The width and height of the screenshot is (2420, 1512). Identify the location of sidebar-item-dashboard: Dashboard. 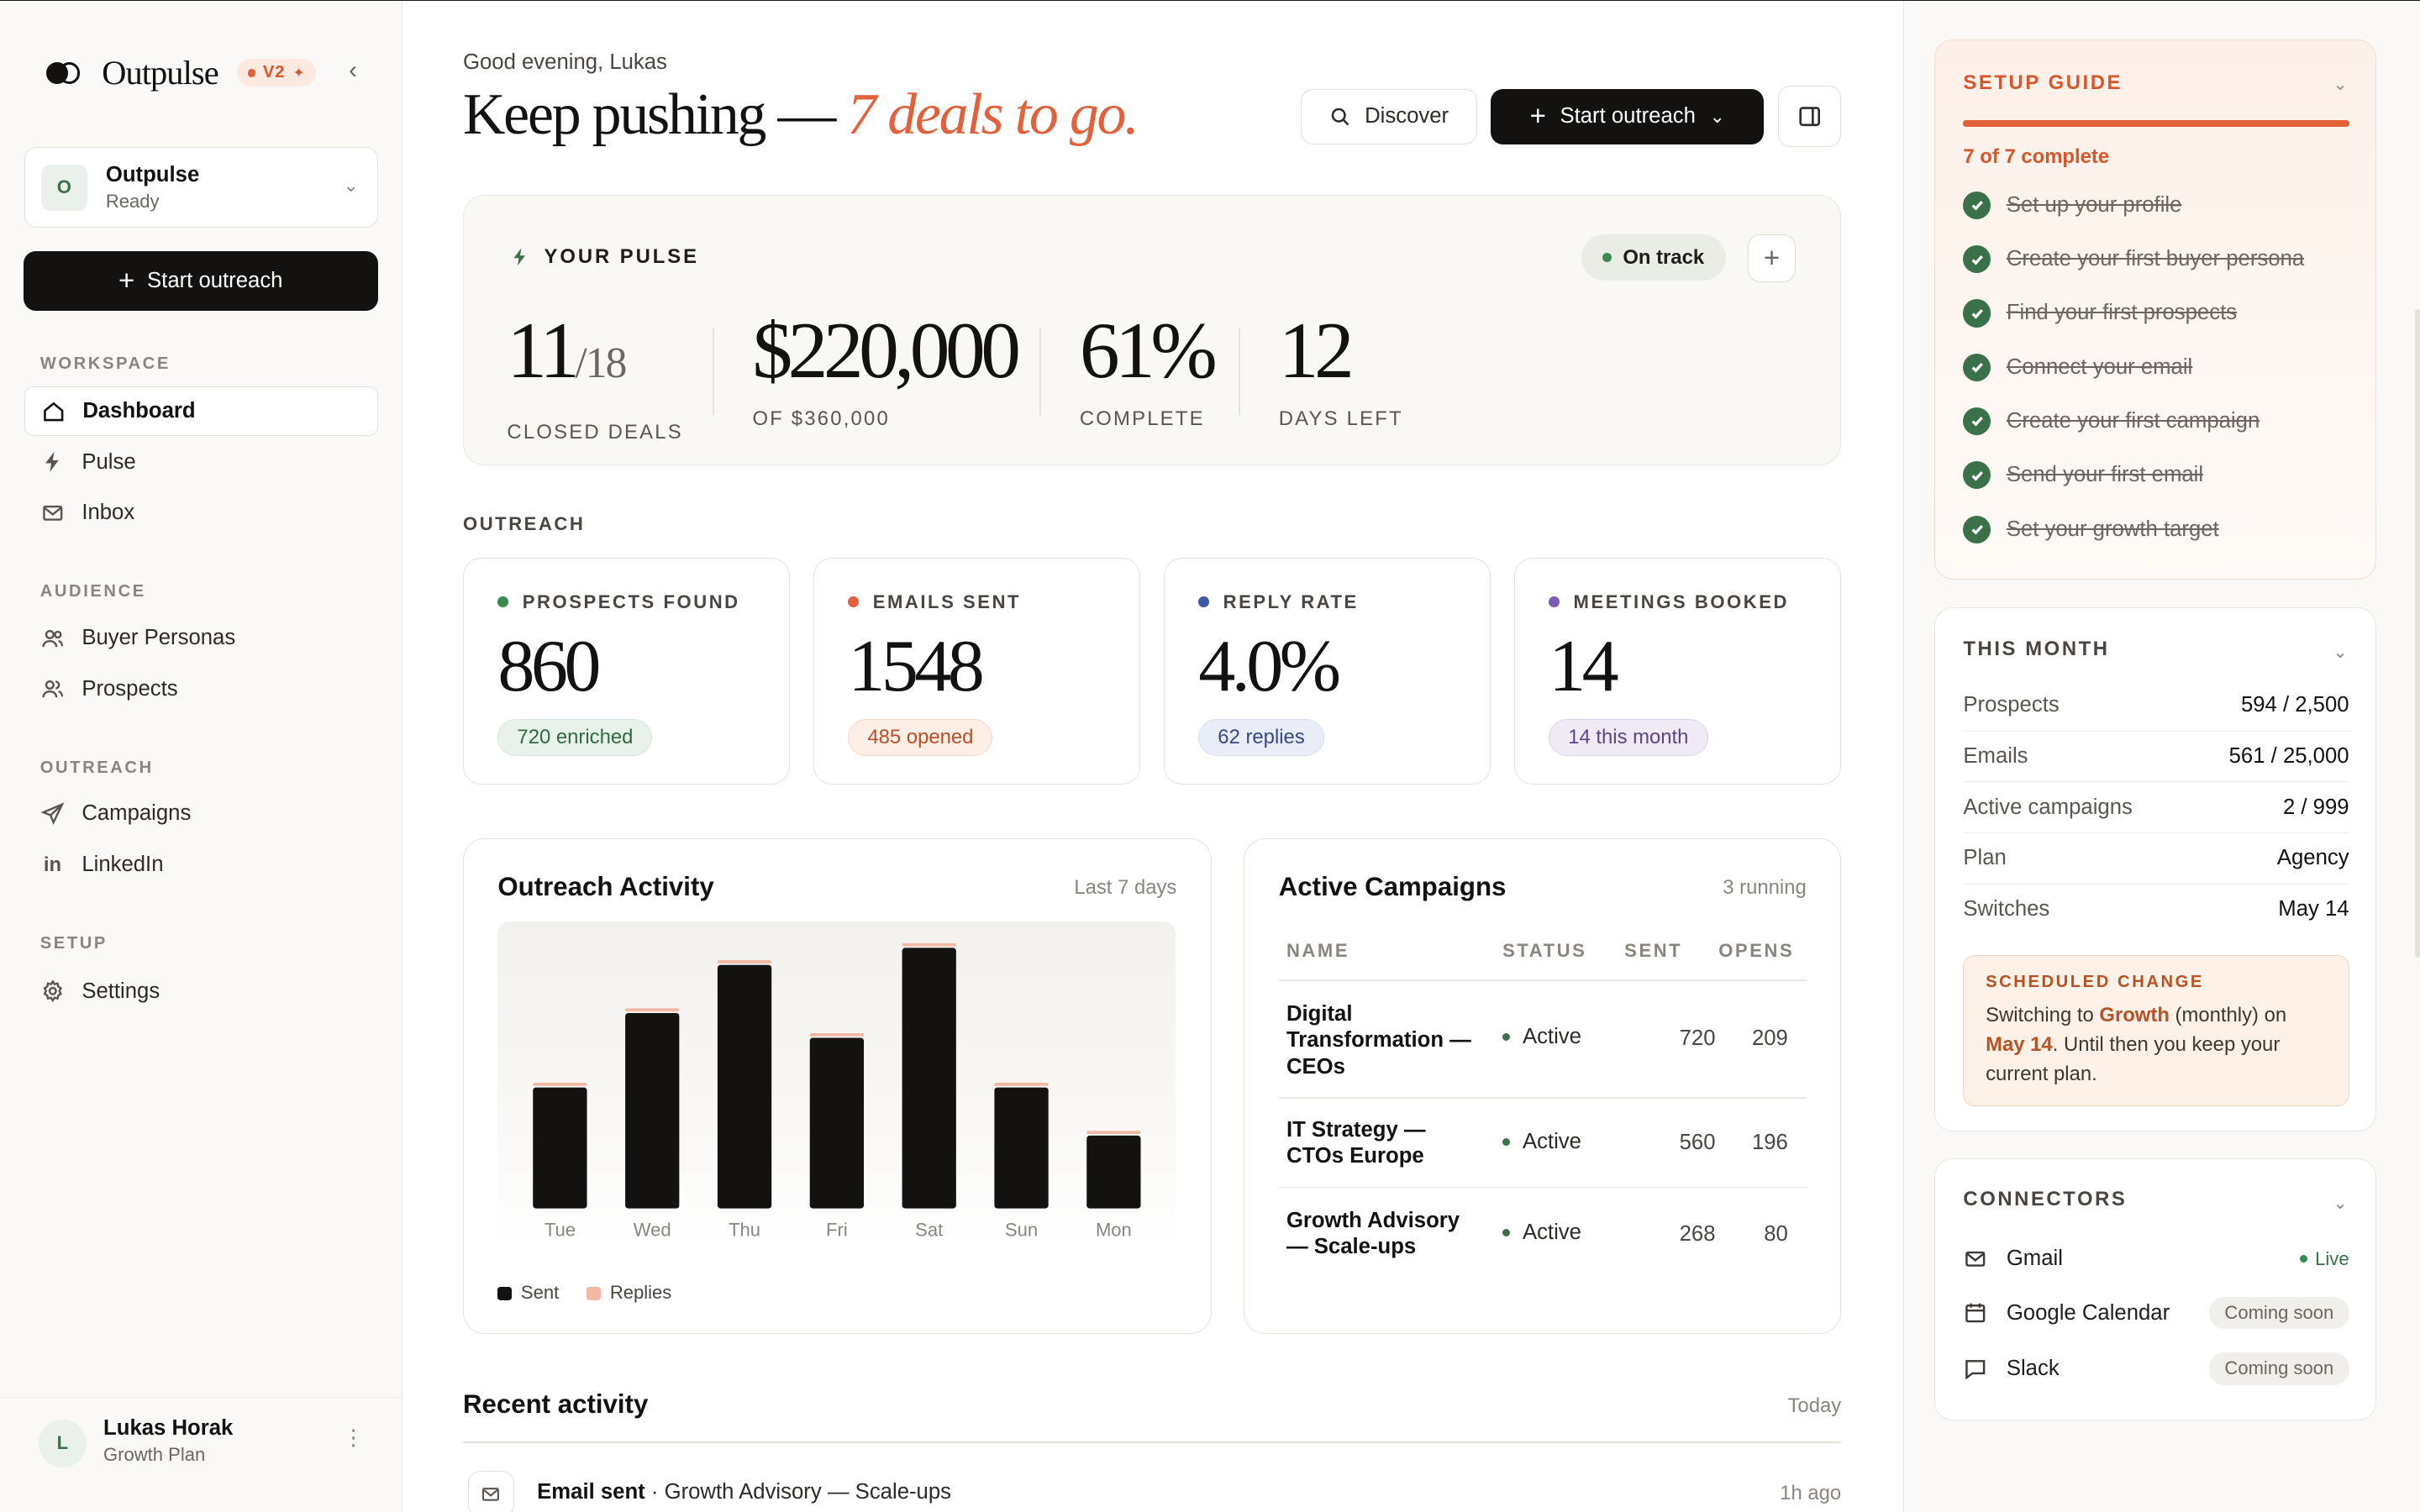
(201, 411).